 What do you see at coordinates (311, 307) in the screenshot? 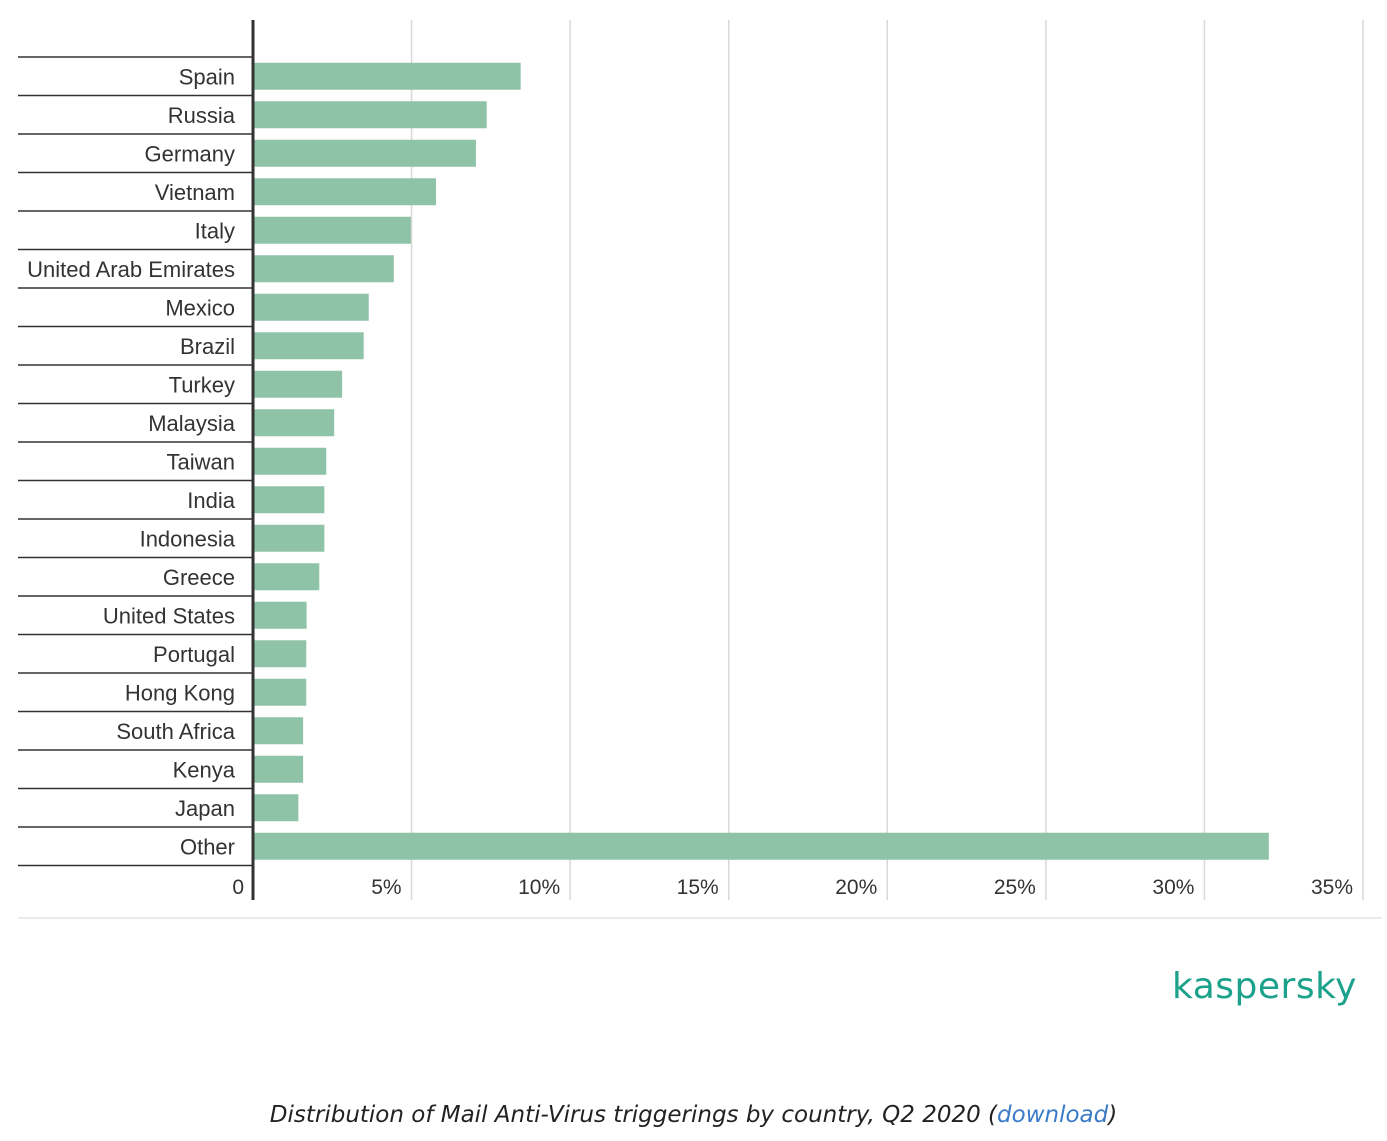
I see `bar-mexico` at bounding box center [311, 307].